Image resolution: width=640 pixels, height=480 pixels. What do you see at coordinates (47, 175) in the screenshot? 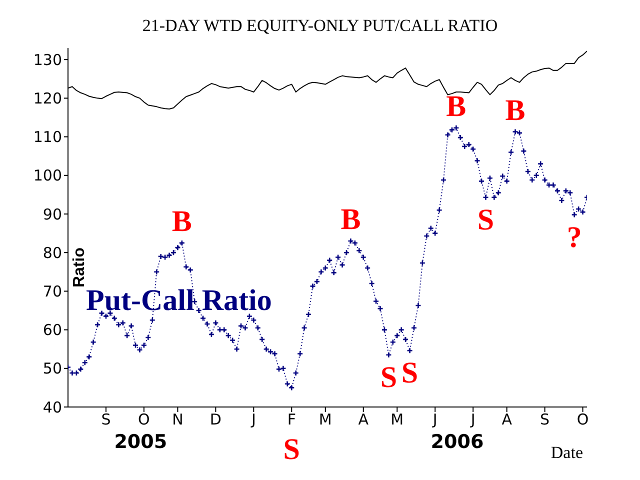
I see `y-tick-label: 100` at bounding box center [47, 175].